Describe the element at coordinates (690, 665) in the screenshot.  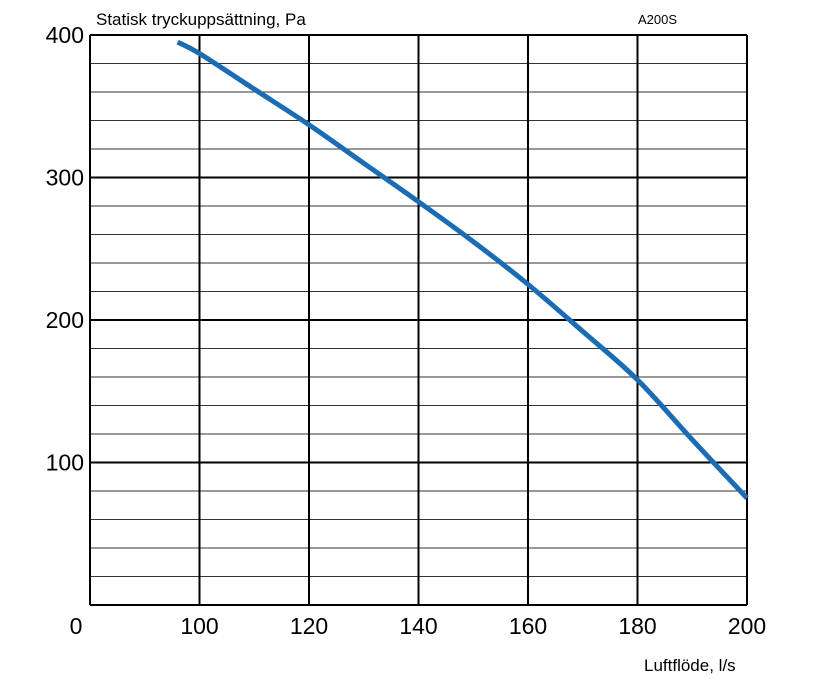
I see `x-axis-label: Luftflöde, l/s` at that location.